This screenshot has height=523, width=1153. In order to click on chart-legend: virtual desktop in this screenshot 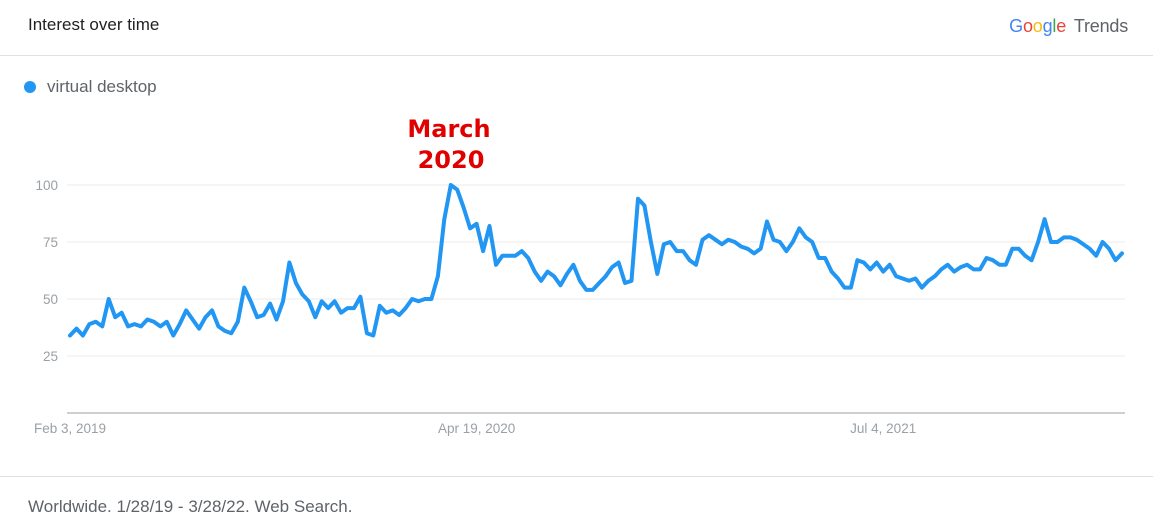, I will do `click(90, 87)`.